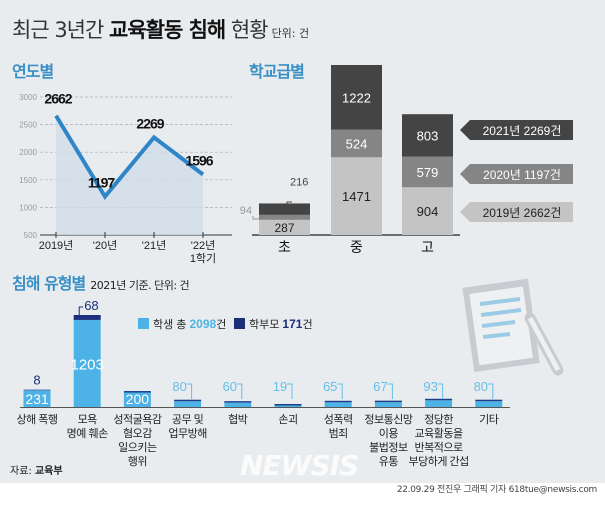 This screenshot has width=605, height=505. Describe the element at coordinates (56, 245) in the screenshot. I see `x-tick-label: 2019년` at that location.